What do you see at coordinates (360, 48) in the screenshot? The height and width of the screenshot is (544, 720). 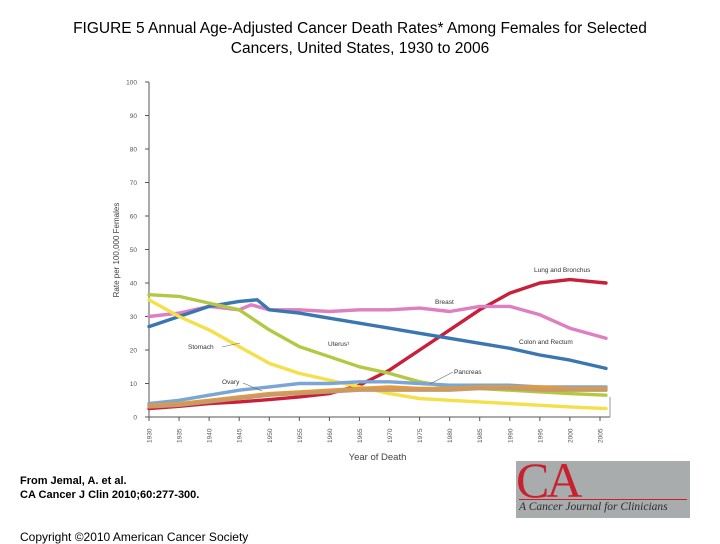 I see `figure-title-line-2: Cancers, United States, 1930 to 2006` at bounding box center [360, 48].